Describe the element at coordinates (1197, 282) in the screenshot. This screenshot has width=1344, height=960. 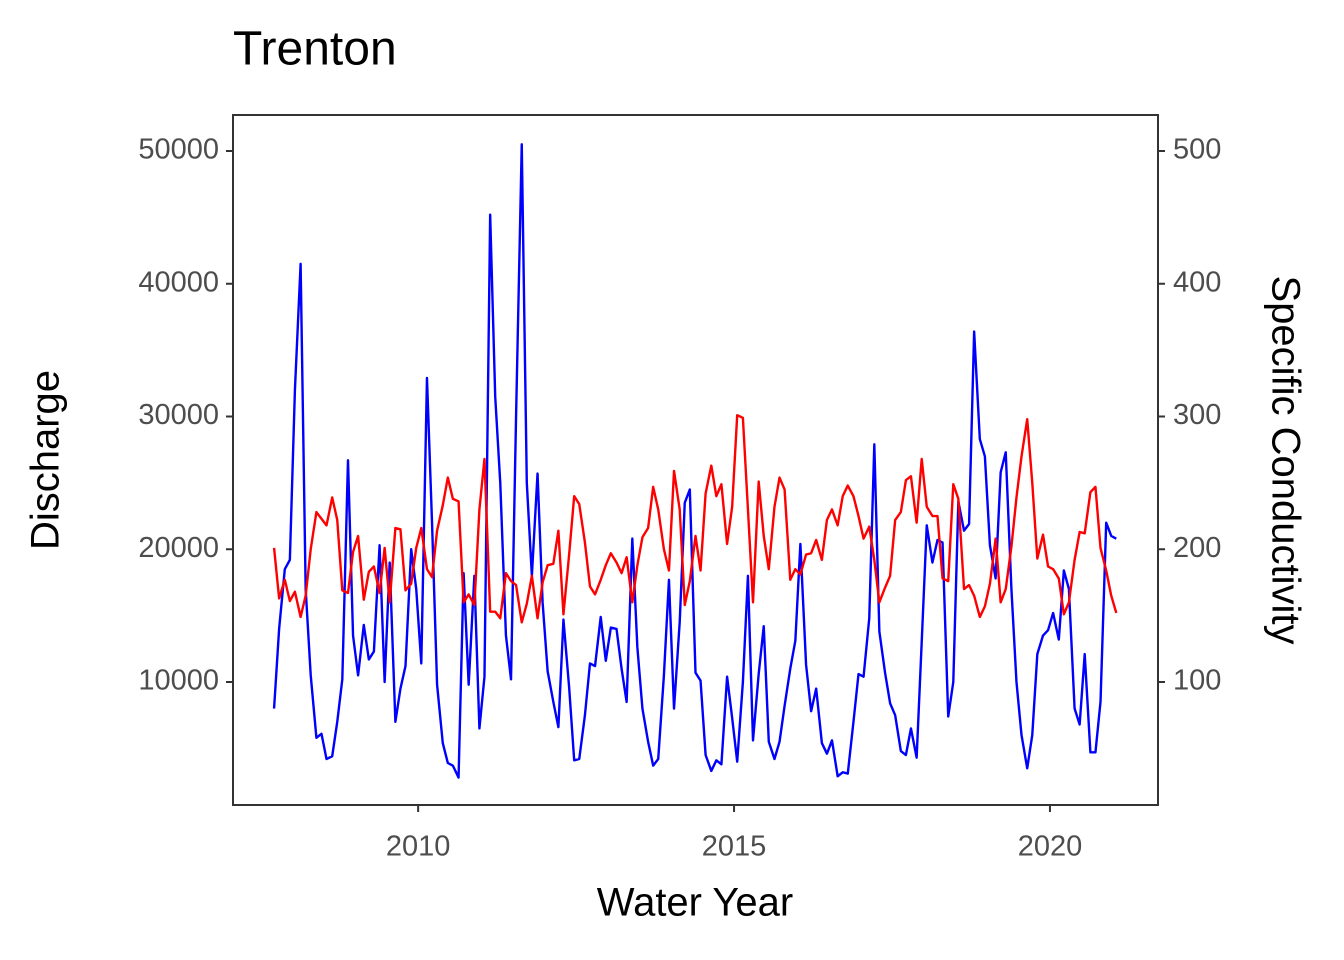
I see `y2-tick-label: 400` at that location.